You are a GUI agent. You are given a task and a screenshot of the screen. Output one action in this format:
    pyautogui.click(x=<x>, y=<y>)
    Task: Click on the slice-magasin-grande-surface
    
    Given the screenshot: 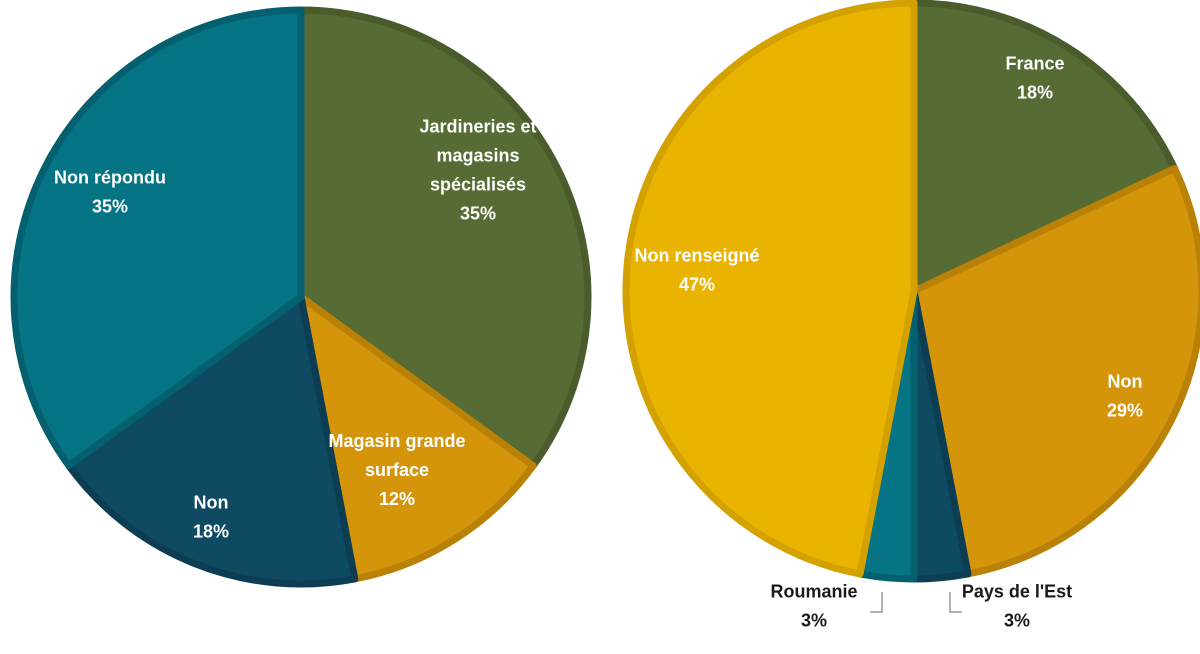 What is the action you would take?
    pyautogui.click(x=417, y=438)
    